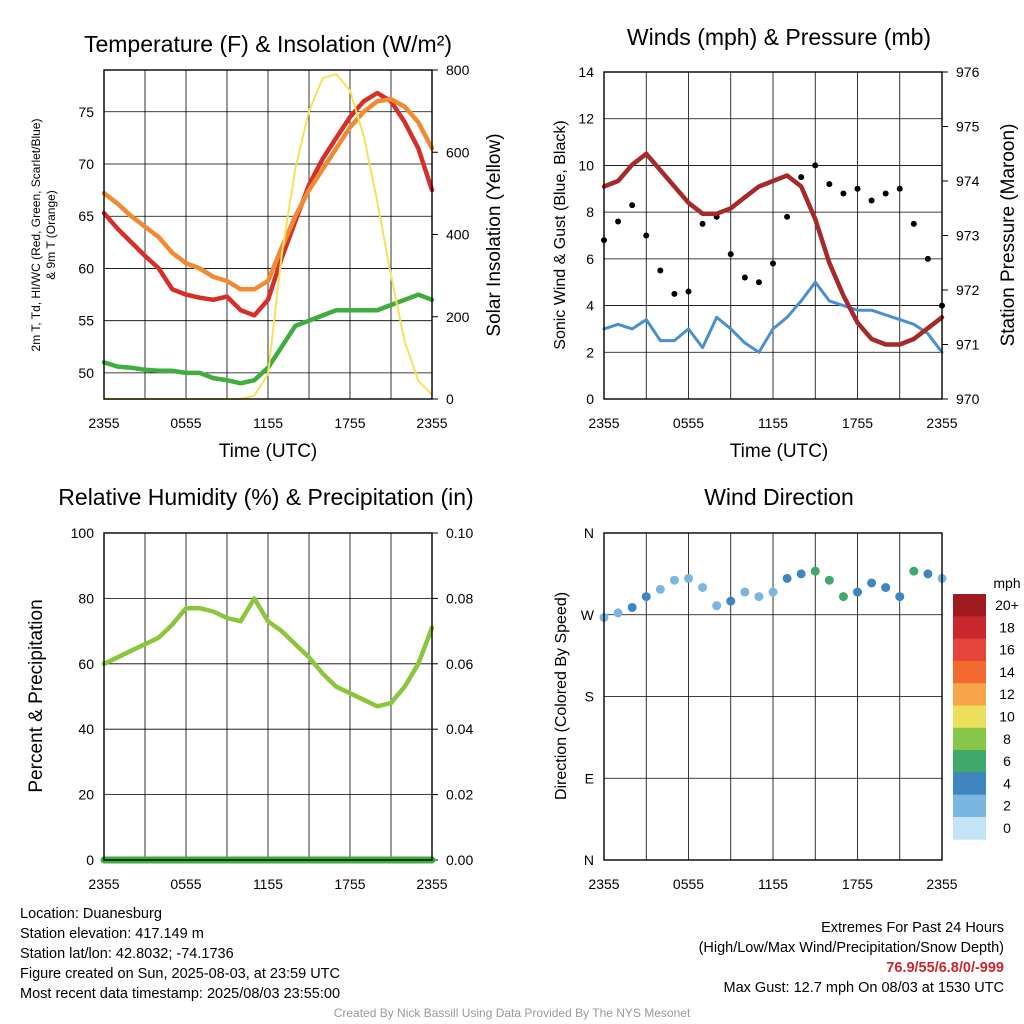  Describe the element at coordinates (1007, 806) in the screenshot. I see `legend-label: 2` at that location.